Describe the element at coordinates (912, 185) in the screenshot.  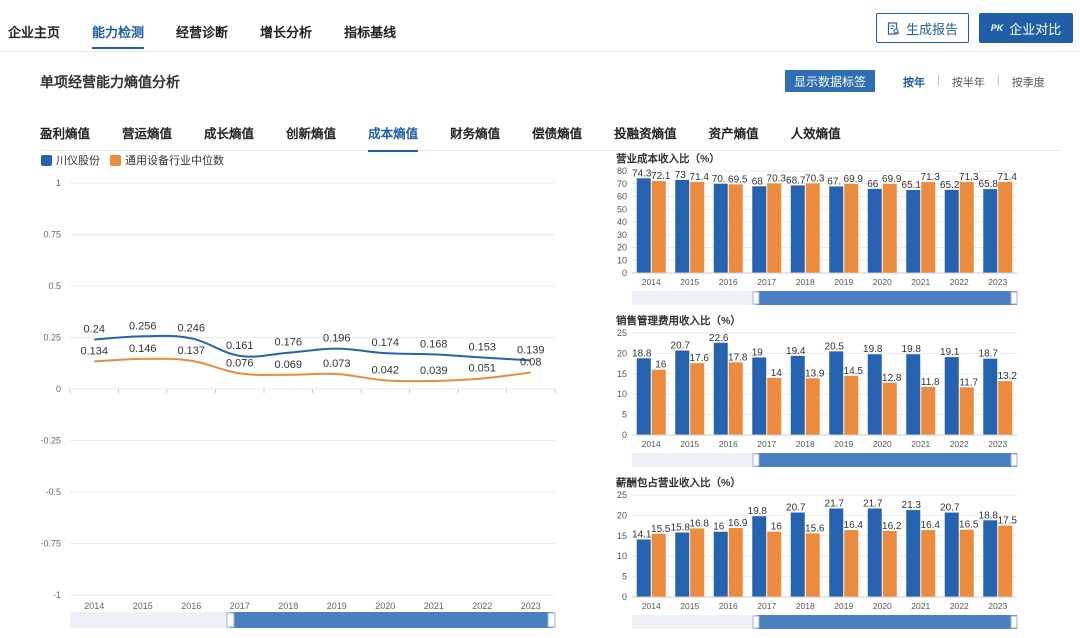
I see `data-label: 65.1` at that location.